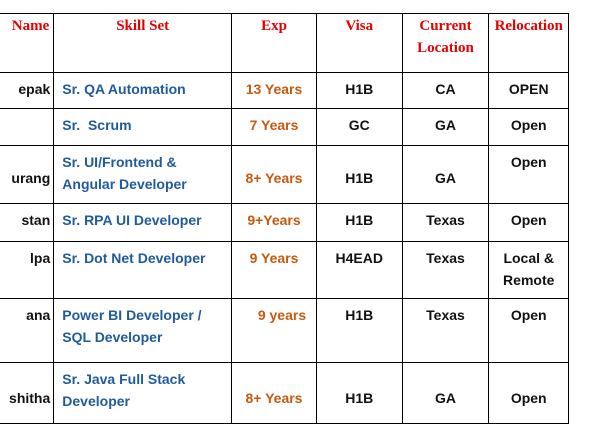 This screenshot has height=446, width=600. I want to click on header-cell: Current Location, so click(445, 43).